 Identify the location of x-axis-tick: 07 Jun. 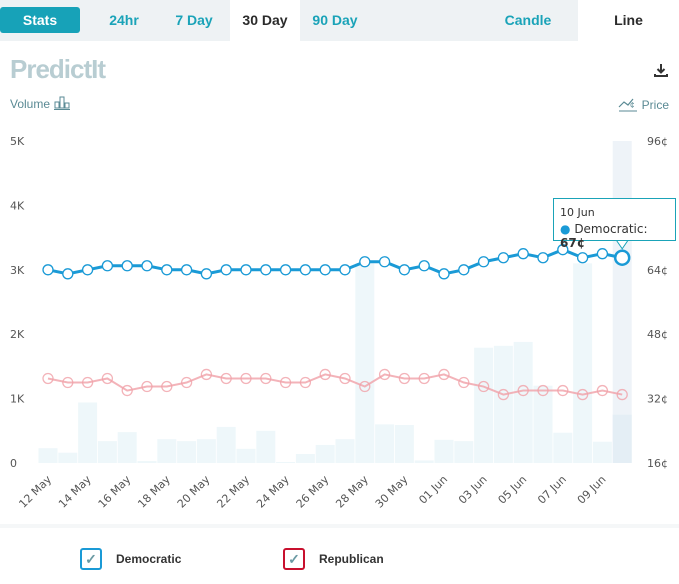
(552, 490).